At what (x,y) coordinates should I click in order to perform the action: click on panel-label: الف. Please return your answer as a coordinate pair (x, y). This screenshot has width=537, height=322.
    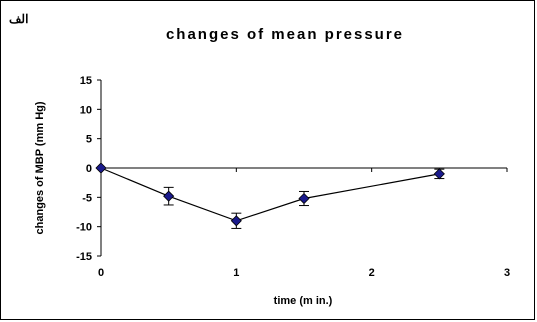
    Looking at the image, I should click on (18, 19).